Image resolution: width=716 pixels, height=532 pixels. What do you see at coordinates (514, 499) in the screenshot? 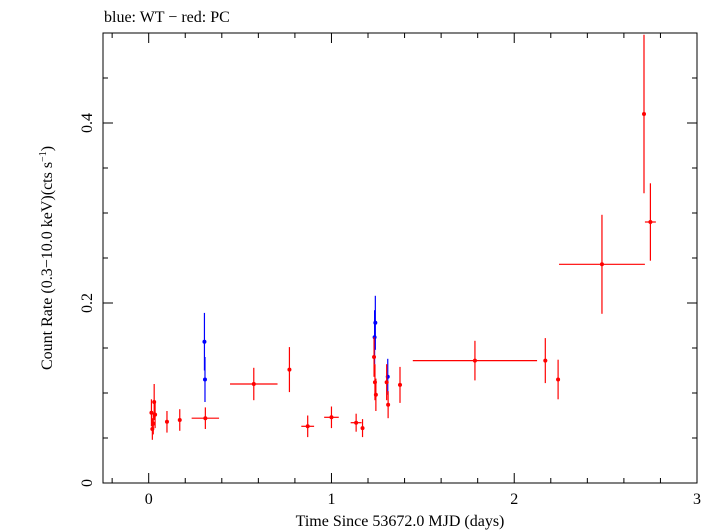
I see `x-tick-label: 2` at bounding box center [514, 499].